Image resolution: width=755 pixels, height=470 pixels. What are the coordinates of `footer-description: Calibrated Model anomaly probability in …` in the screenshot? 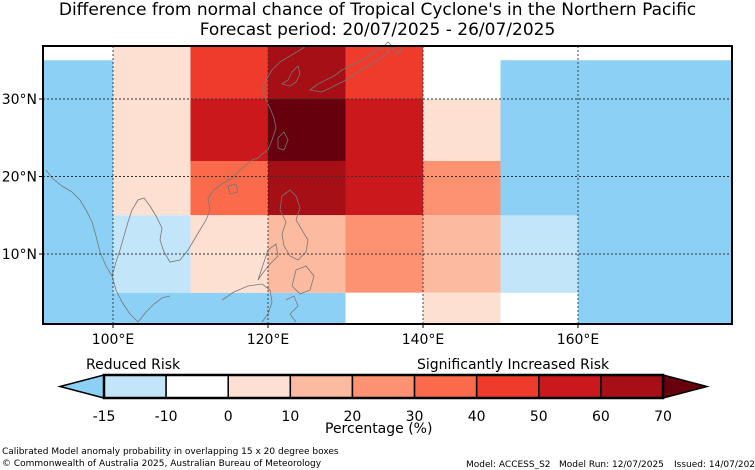 It's located at (170, 452).